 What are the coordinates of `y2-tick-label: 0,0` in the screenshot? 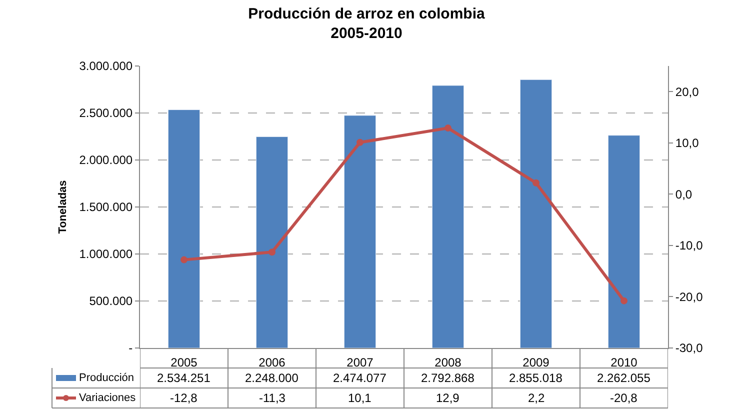 It's located at (683, 194).